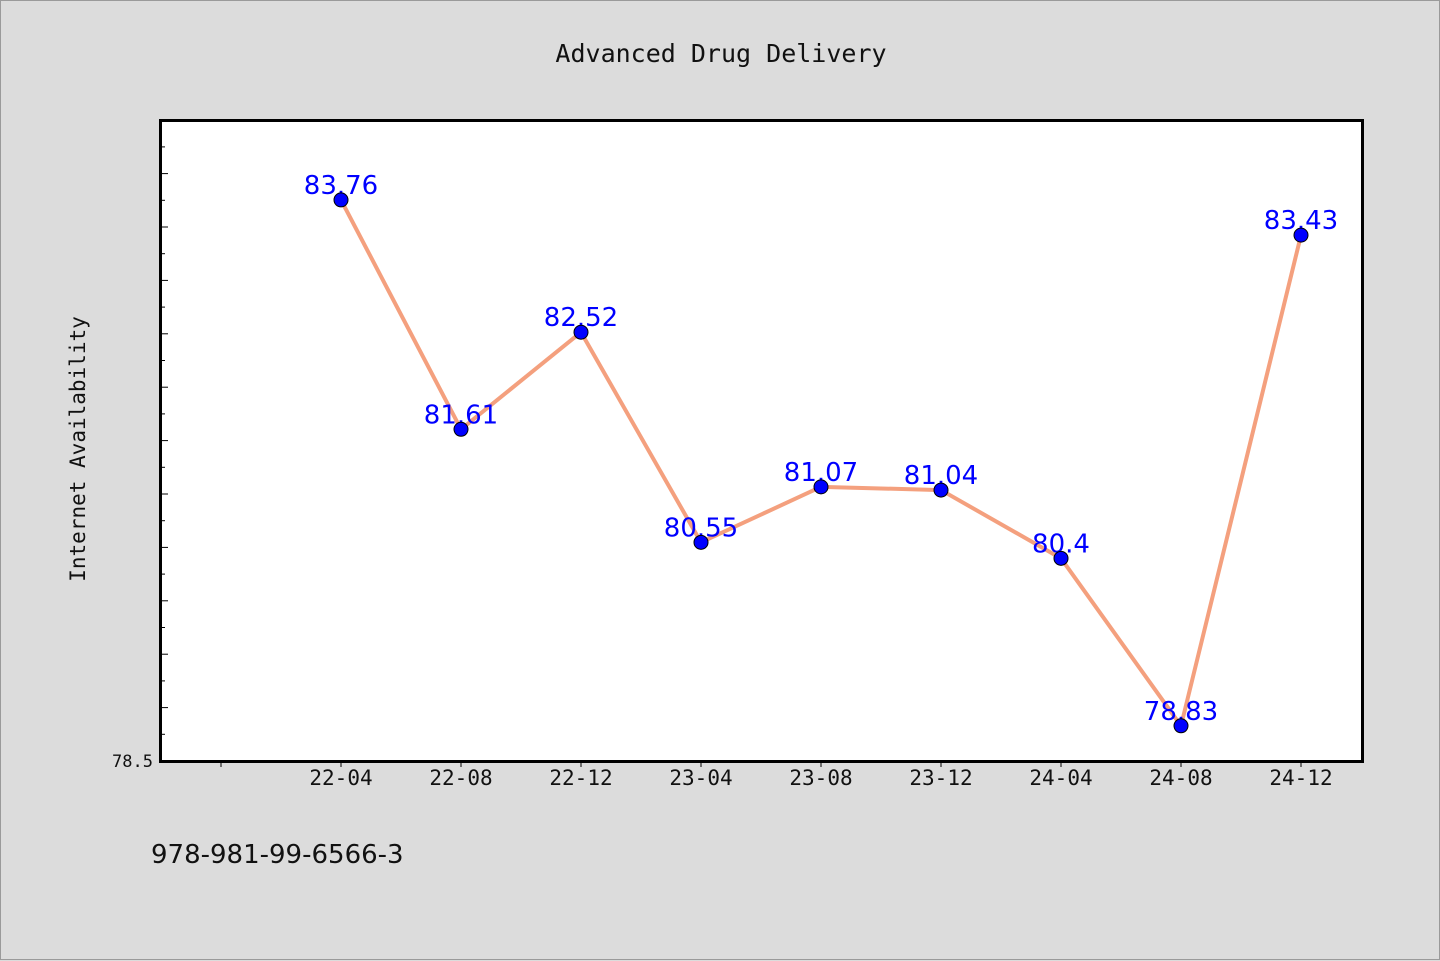 This screenshot has width=1440, height=961. I want to click on x-tick-label: 22-08, so click(460, 778).